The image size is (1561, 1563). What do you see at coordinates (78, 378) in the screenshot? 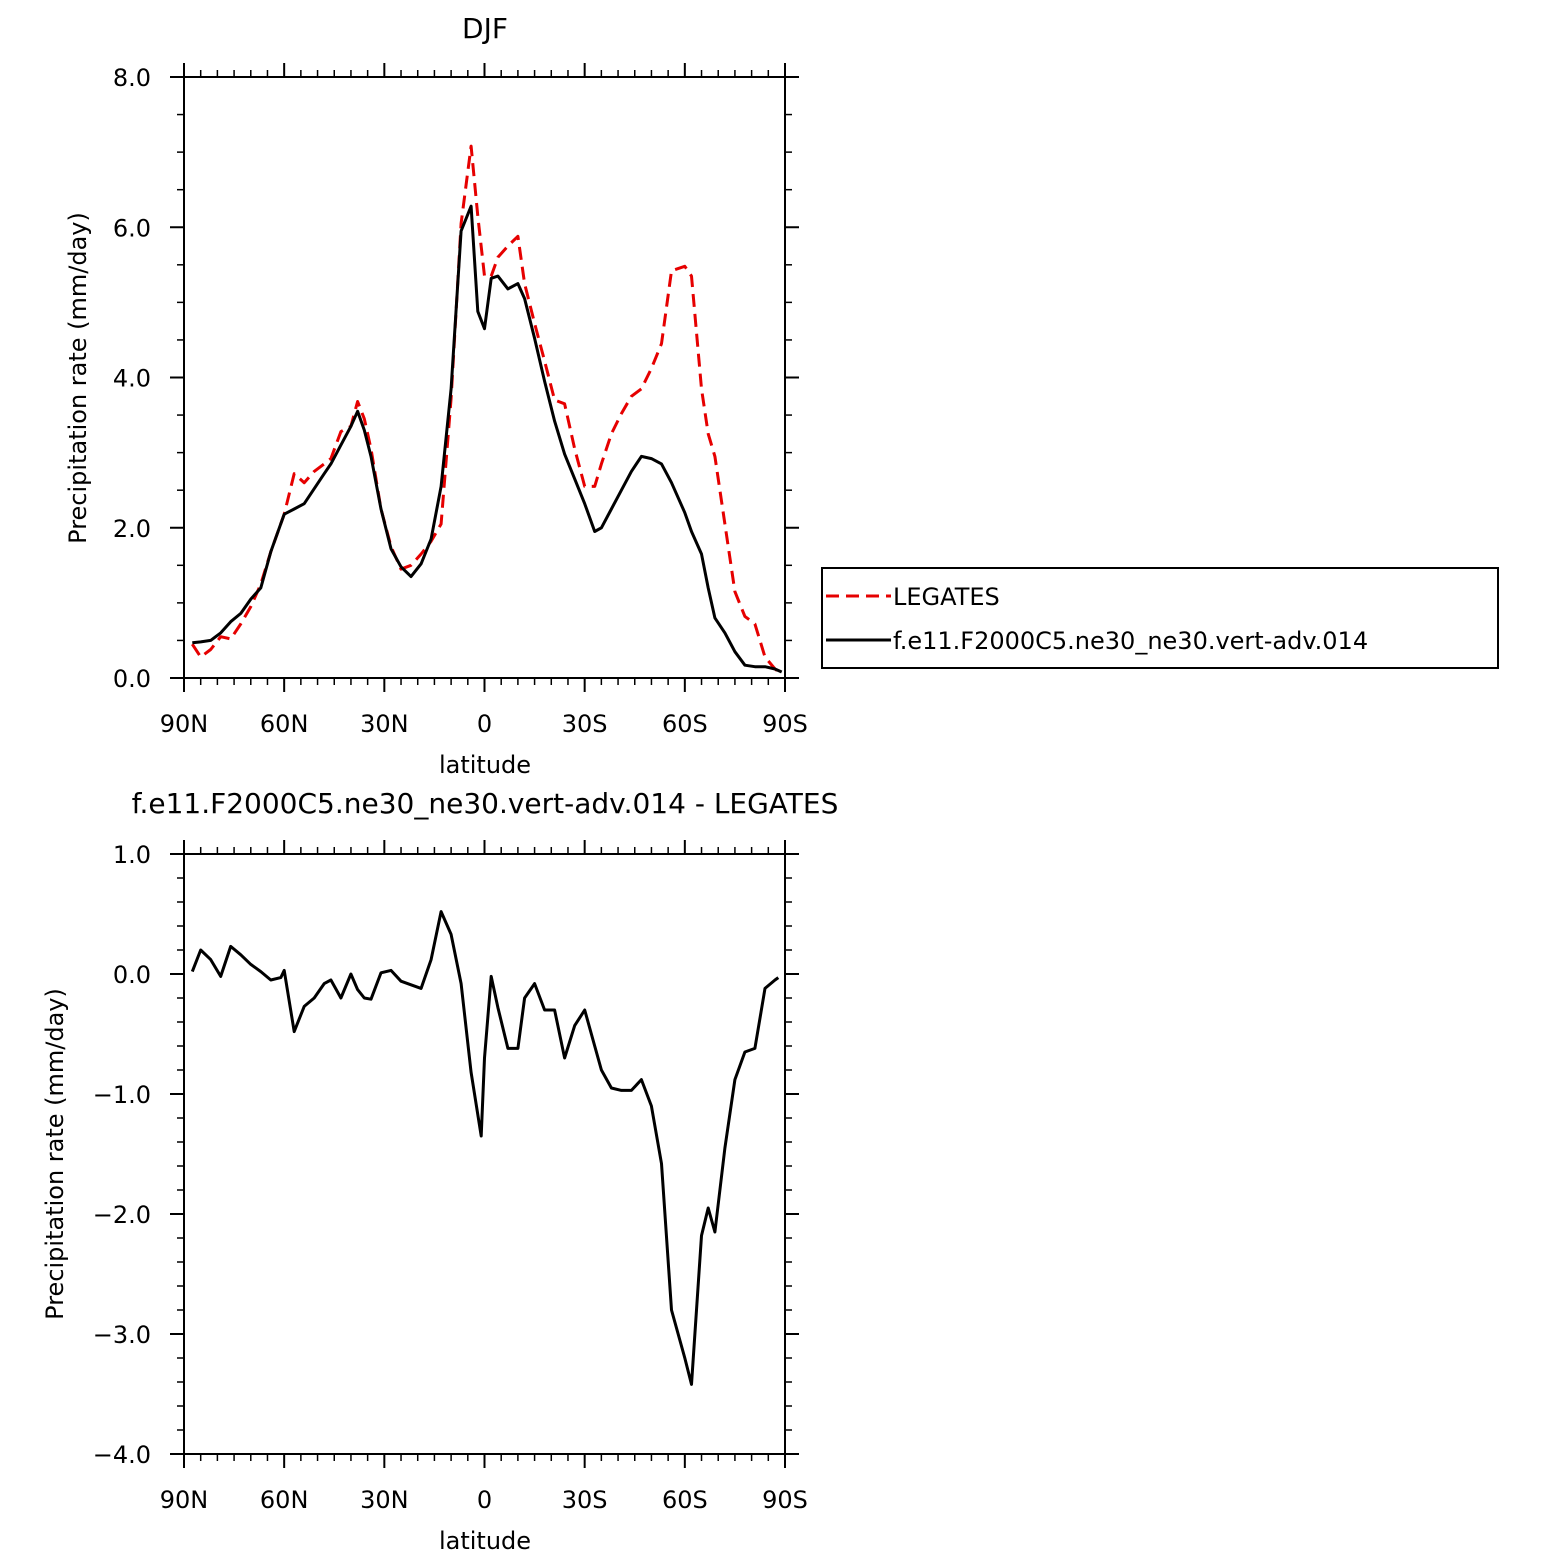
I see `top-y-axis-title: Precipitation rate (mm/day)` at bounding box center [78, 378].